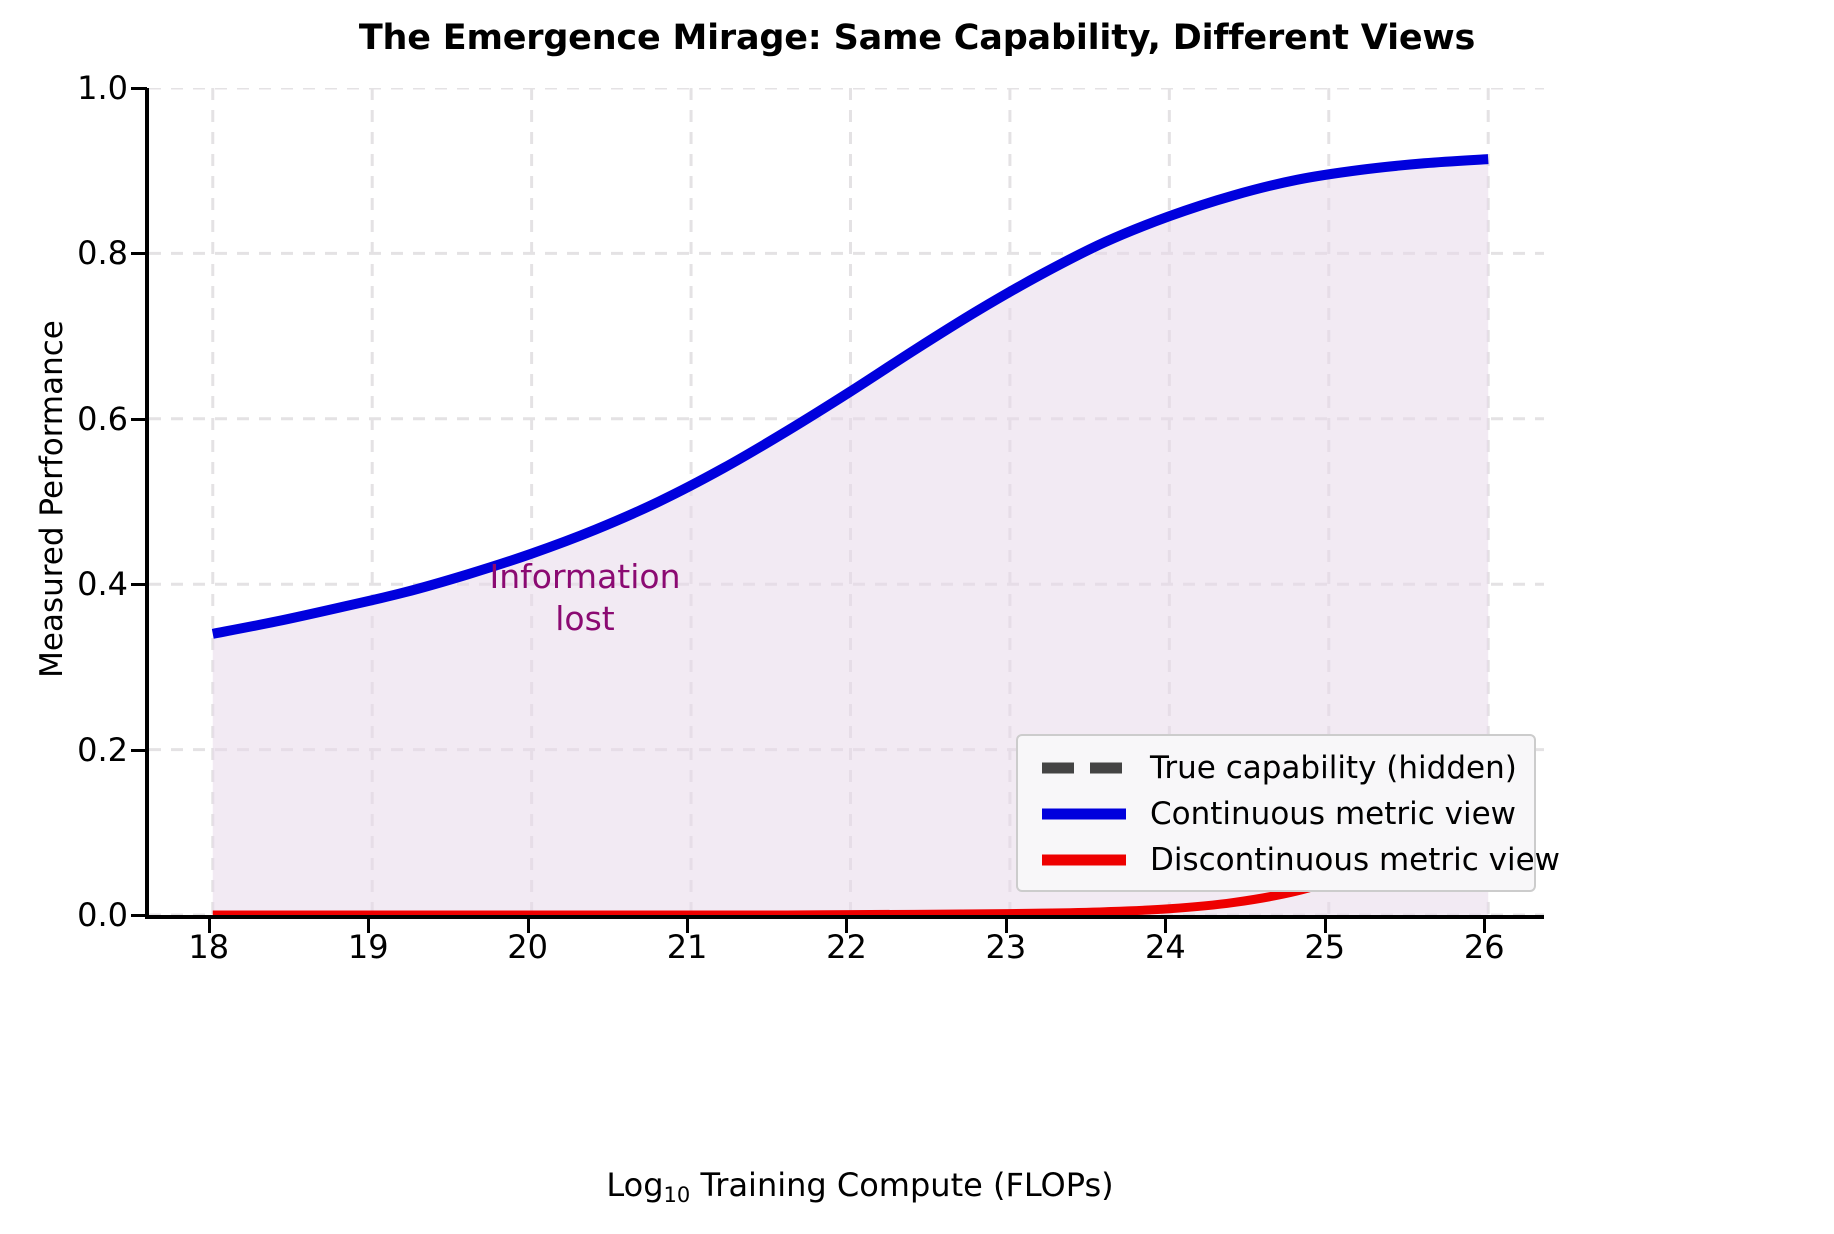  Describe the element at coordinates (102, 418) in the screenshot. I see `y-tick-label: 0.6` at that location.